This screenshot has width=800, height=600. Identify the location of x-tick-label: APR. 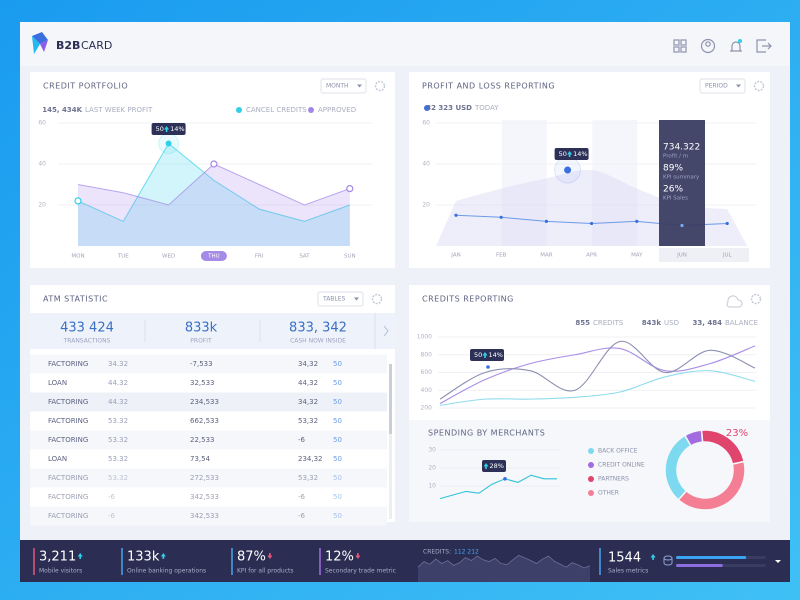
(591, 256).